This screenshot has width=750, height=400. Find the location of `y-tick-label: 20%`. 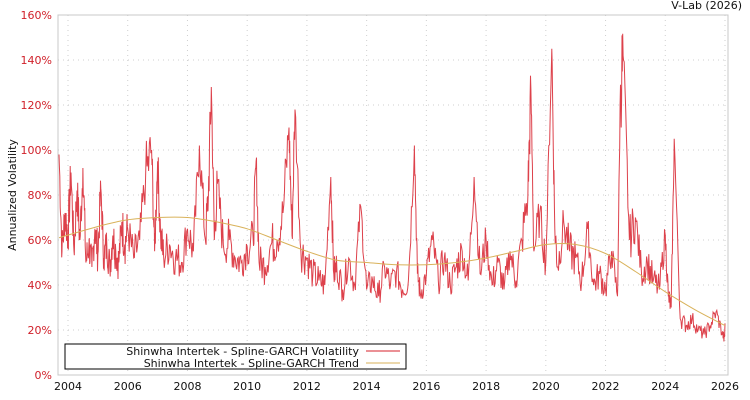

y-tick-label: 20% is located at coordinates (40, 330).